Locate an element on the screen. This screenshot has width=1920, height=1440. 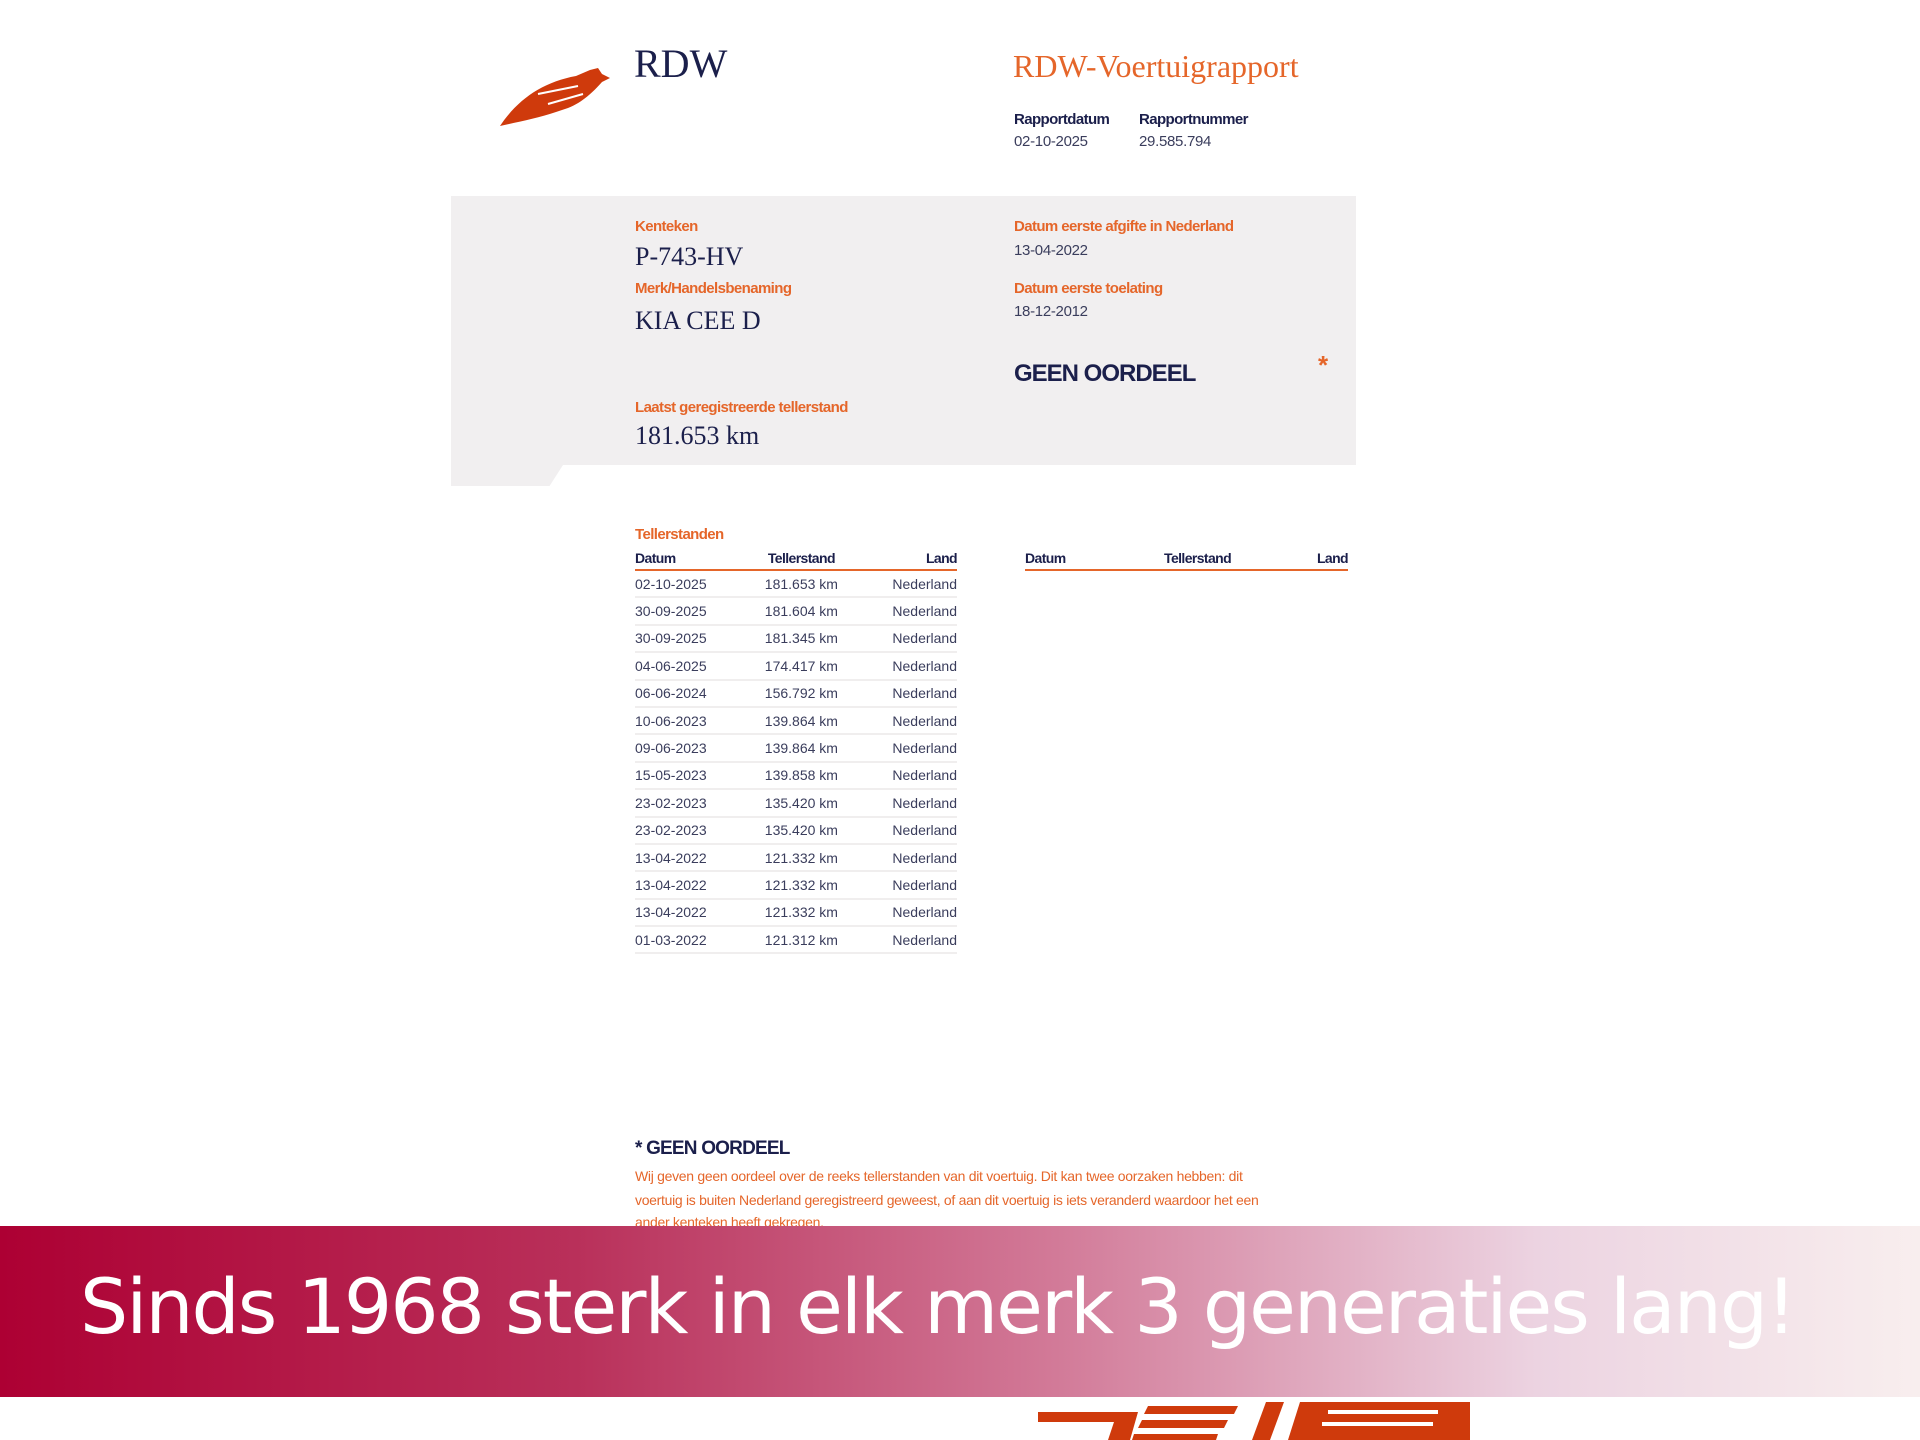
table-row: 30-09-2025 181.345 km Nederland is located at coordinates (796, 639).